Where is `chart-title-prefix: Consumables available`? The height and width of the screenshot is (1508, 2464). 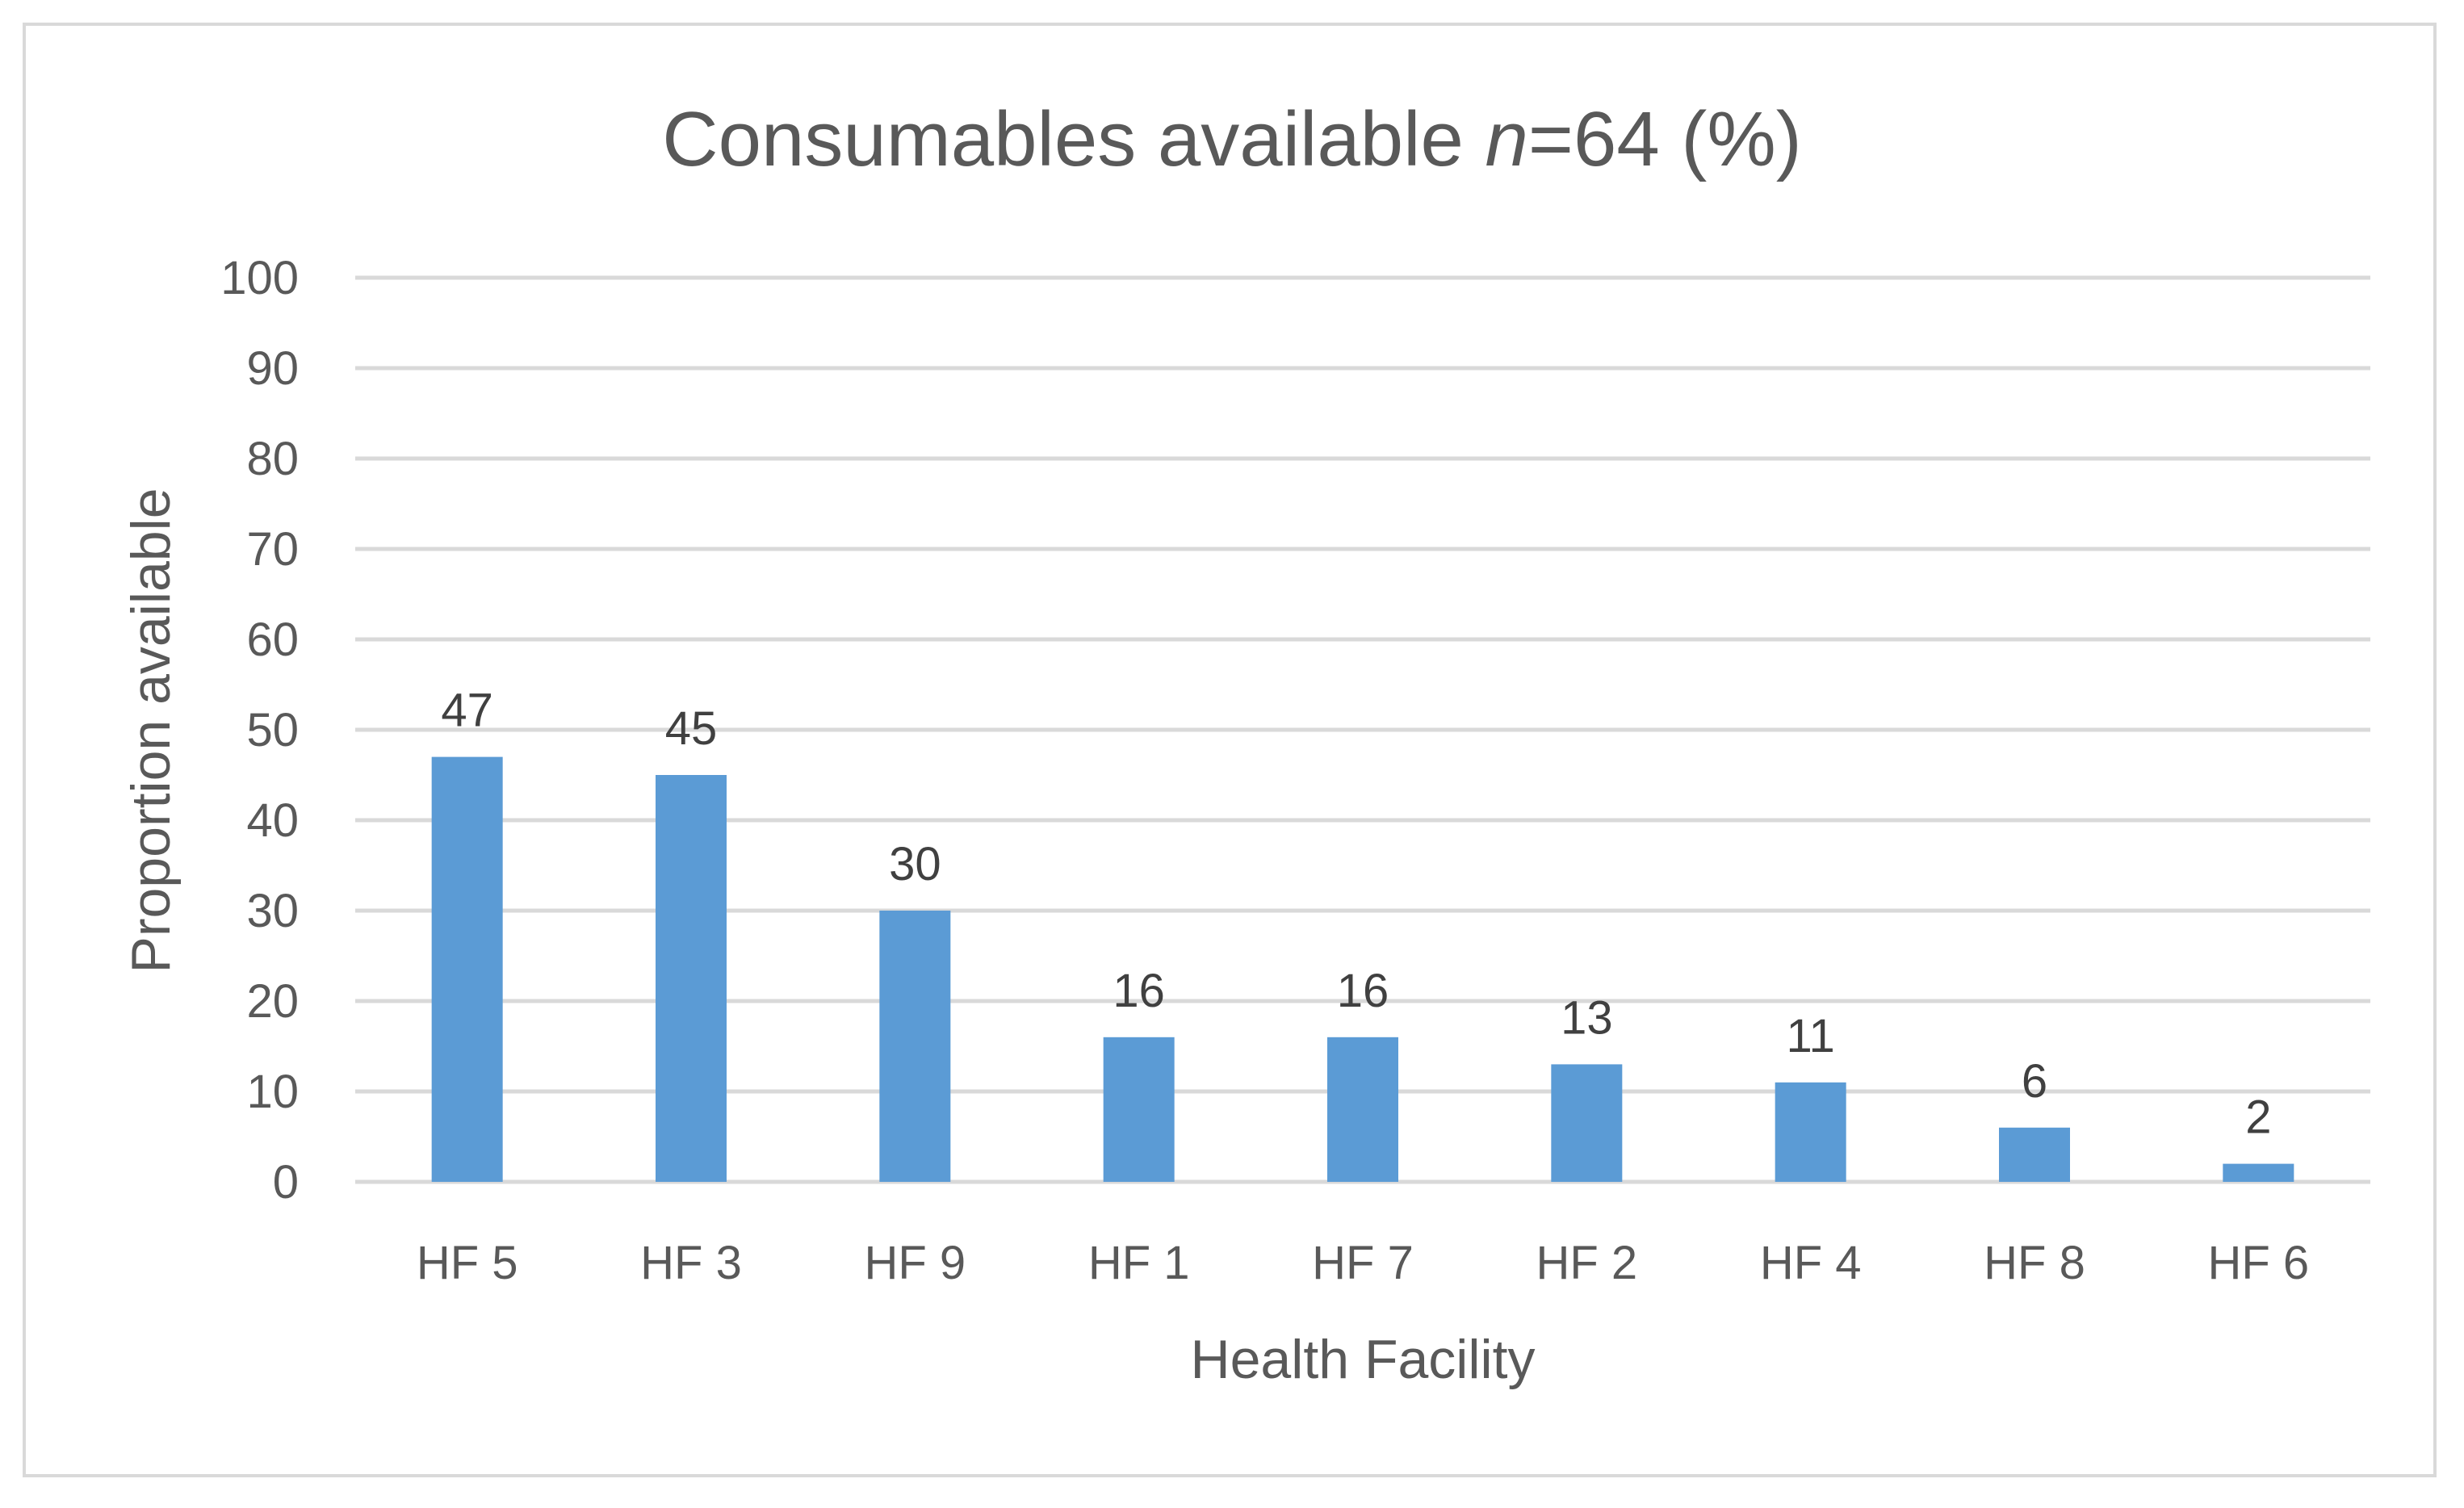
chart-title-prefix: Consumables available is located at coordinates (1073, 139).